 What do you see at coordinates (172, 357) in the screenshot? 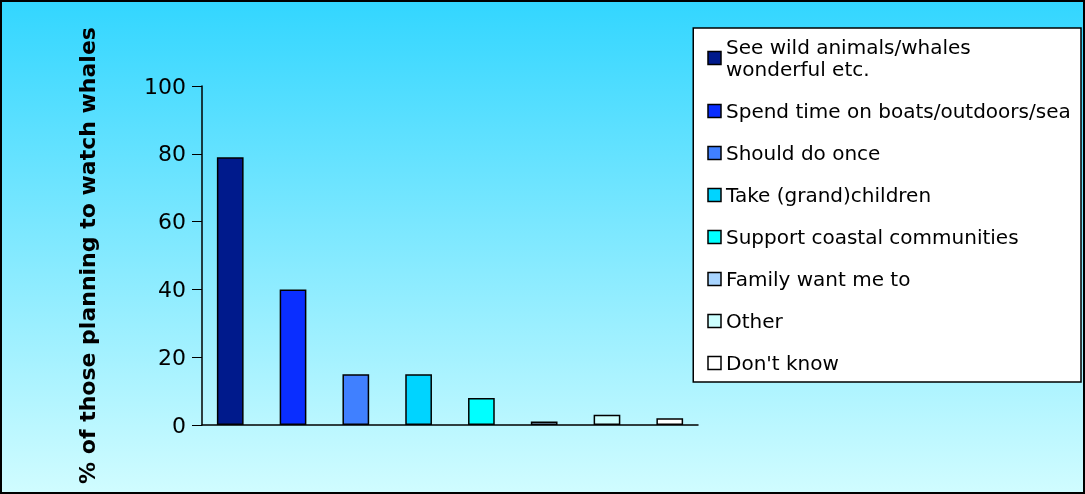
I see `y-tick-label: 20` at bounding box center [172, 357].